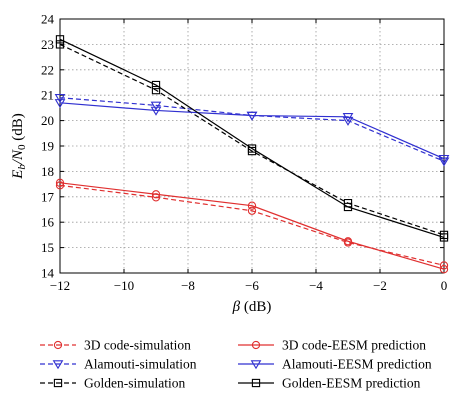 This screenshot has width=474, height=407. I want to click on series-line, so click(252, 131).